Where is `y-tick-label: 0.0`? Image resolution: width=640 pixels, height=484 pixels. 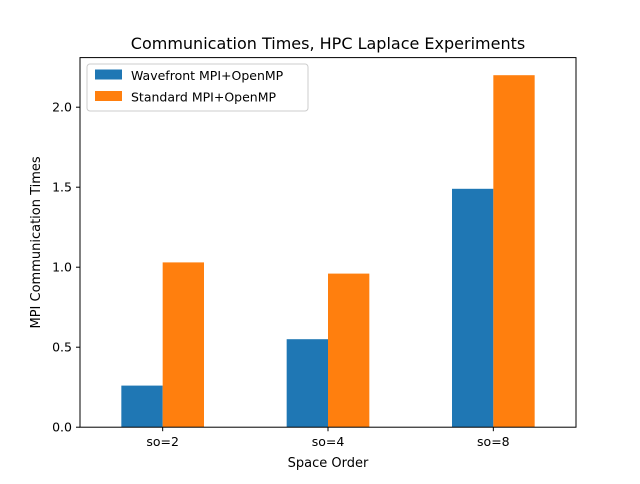 y-tick-label: 0.0 is located at coordinates (62, 427).